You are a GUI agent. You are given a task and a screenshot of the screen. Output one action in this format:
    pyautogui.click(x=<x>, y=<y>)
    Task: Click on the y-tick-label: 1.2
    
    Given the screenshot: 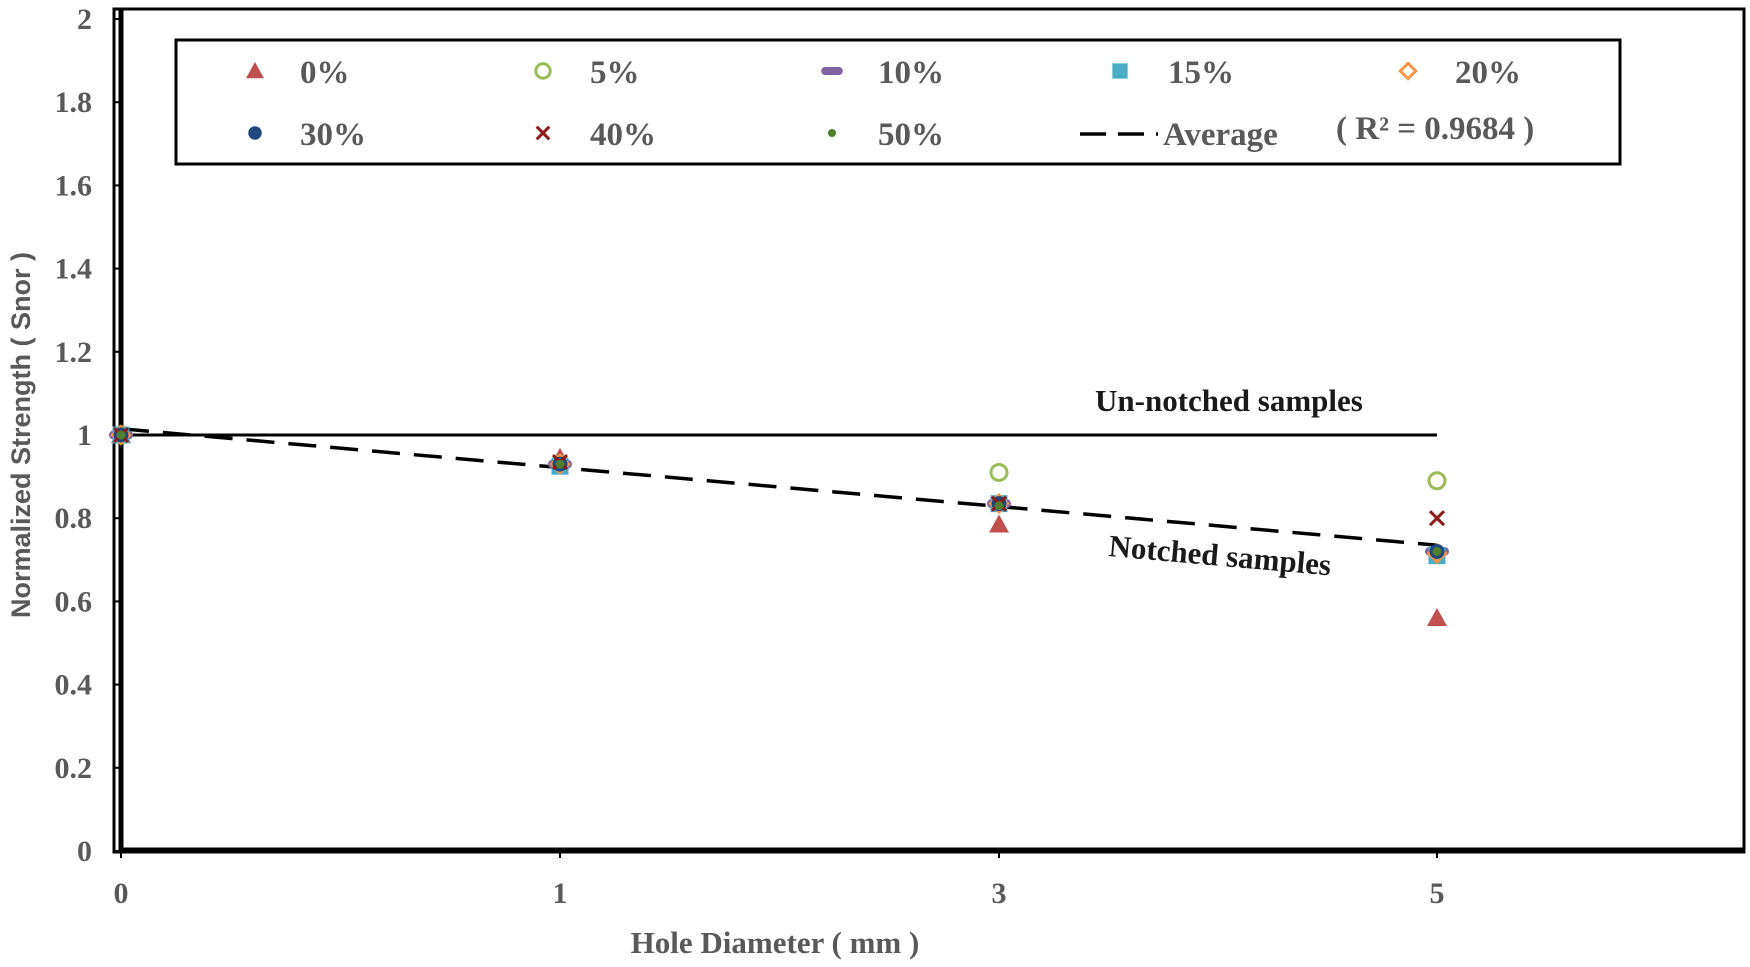 What is the action you would take?
    pyautogui.click(x=74, y=352)
    